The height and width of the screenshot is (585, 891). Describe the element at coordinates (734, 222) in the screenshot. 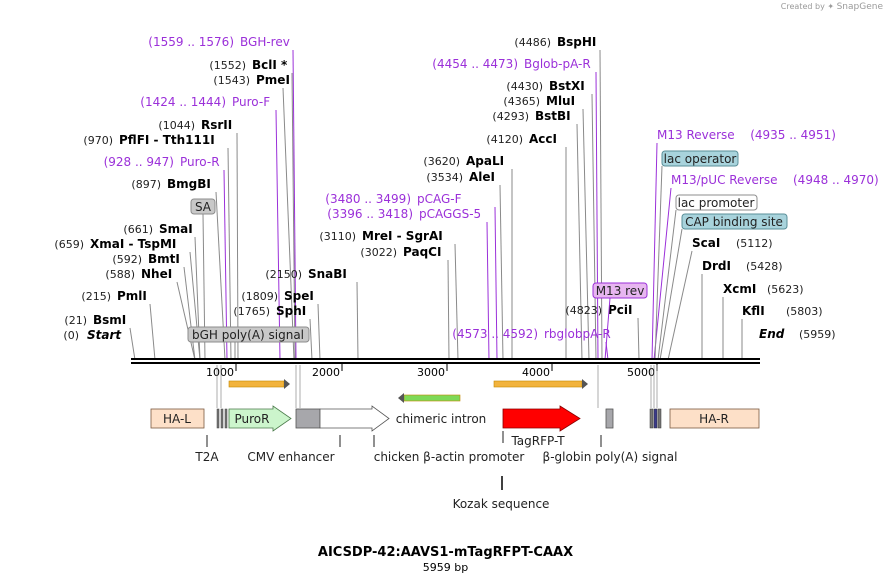

I see `cap-binding-site-box-label: CAP binding site` at that location.